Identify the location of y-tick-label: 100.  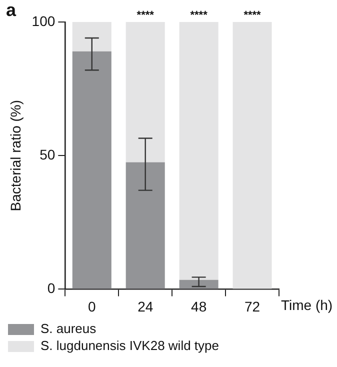
(44, 20).